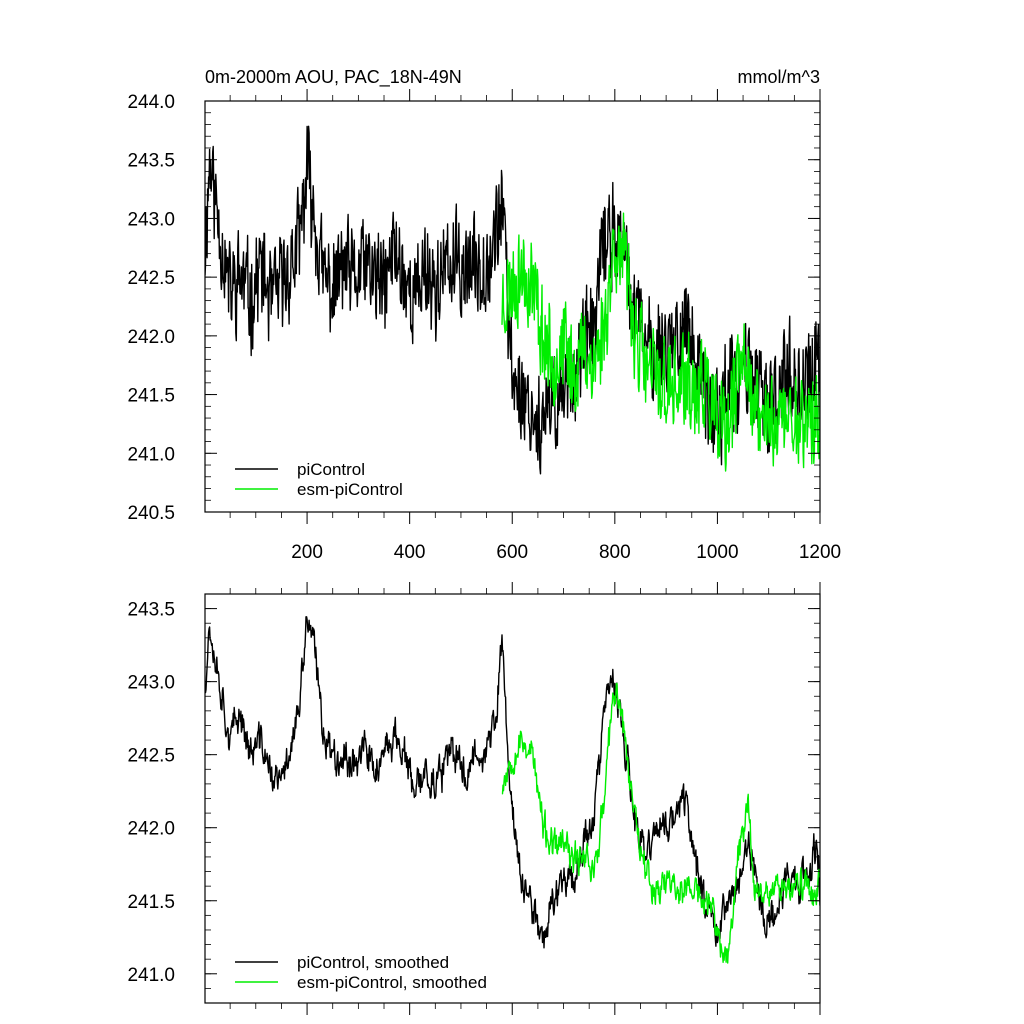 This screenshot has width=1024, height=1024. I want to click on x-tick-label: 600, so click(512, 552).